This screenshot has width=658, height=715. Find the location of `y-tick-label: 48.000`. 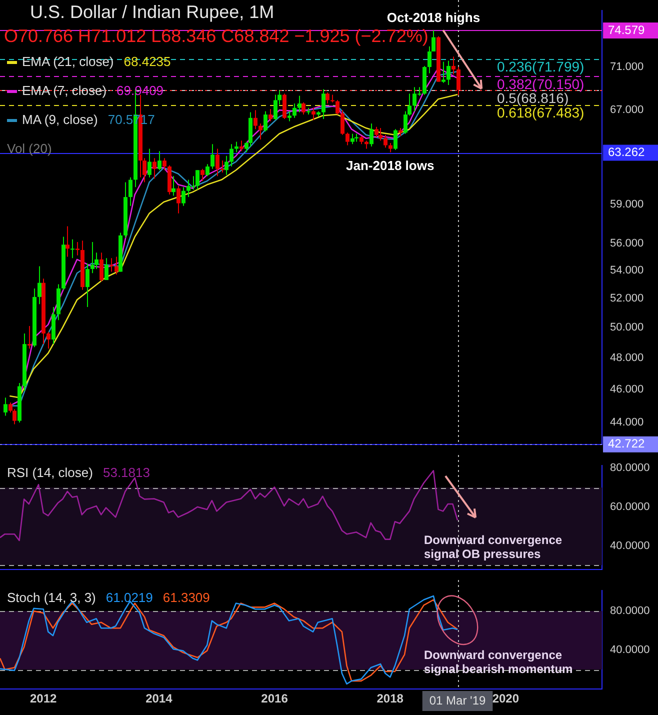

y-tick-label: 48.000 is located at coordinates (627, 358).